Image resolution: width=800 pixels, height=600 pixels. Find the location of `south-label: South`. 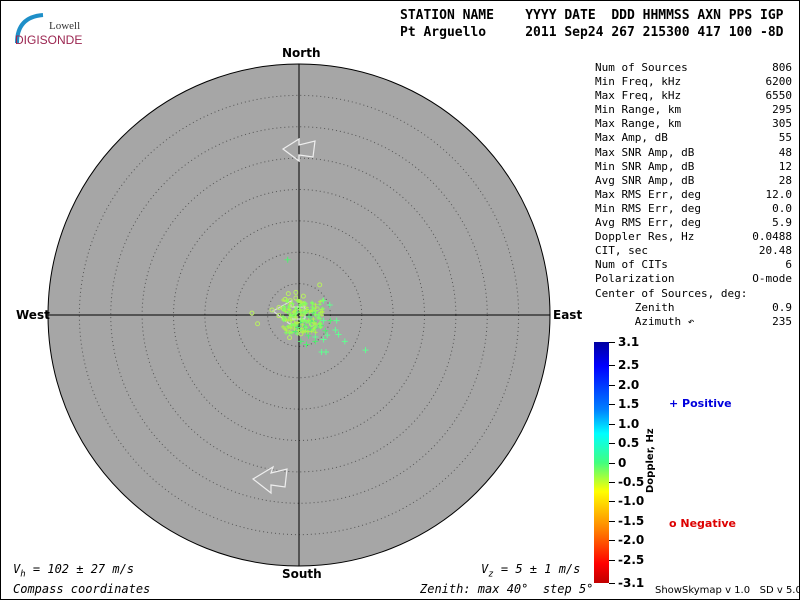

south-label: South is located at coordinates (302, 574).